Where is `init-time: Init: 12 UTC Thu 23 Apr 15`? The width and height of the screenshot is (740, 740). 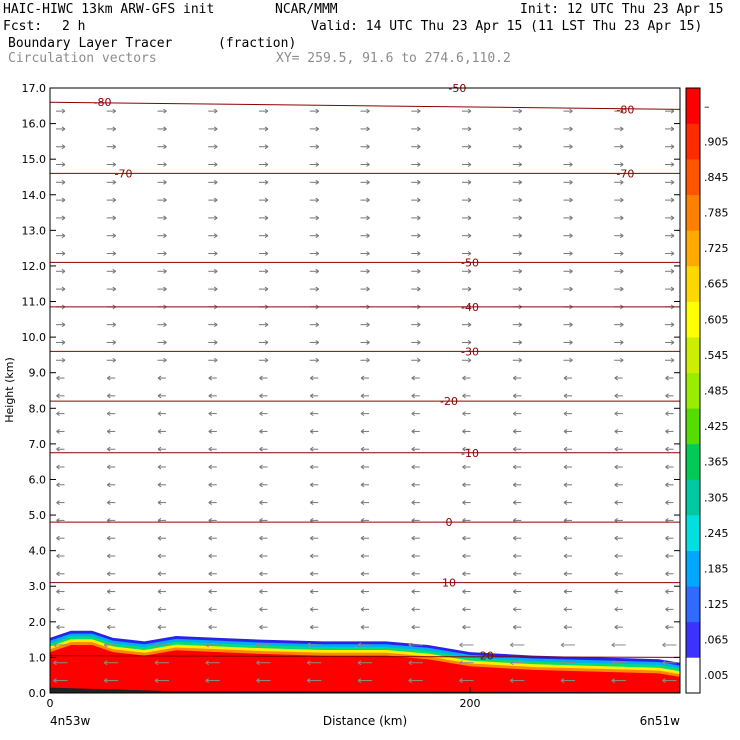 init-time: Init: 12 UTC Thu 23 Apr 15 is located at coordinates (622, 9).